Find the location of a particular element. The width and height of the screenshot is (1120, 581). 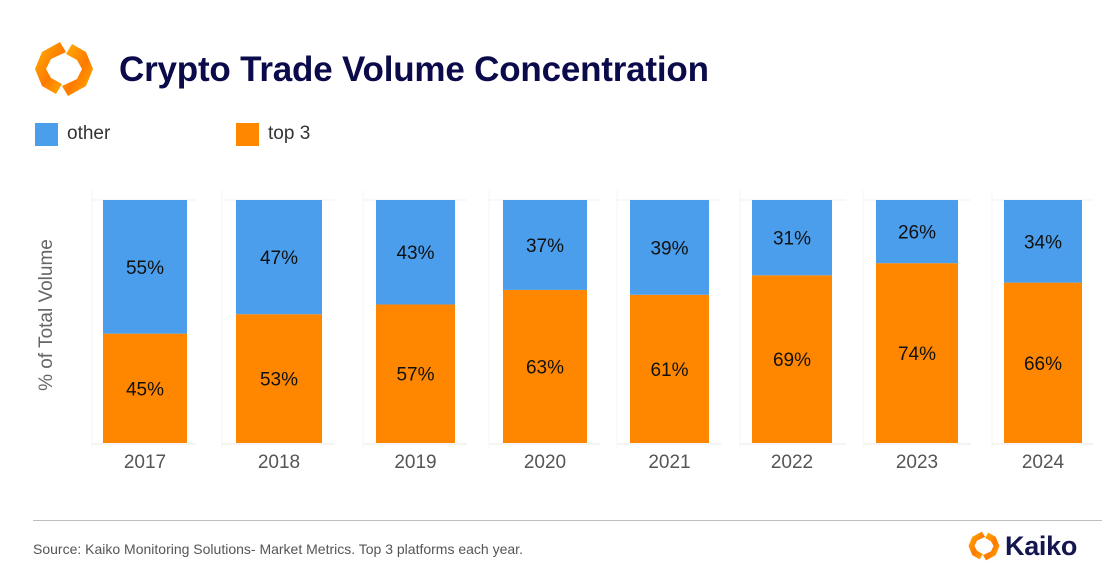

bar-top3-2024 is located at coordinates (1043, 362).